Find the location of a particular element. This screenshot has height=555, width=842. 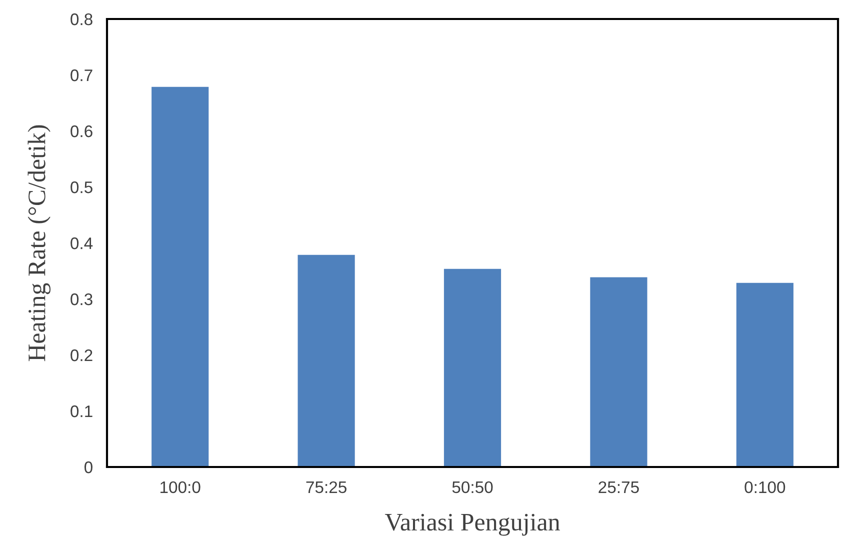

y-axis-title: Heating Rate (°C/detik) is located at coordinates (39, 243).